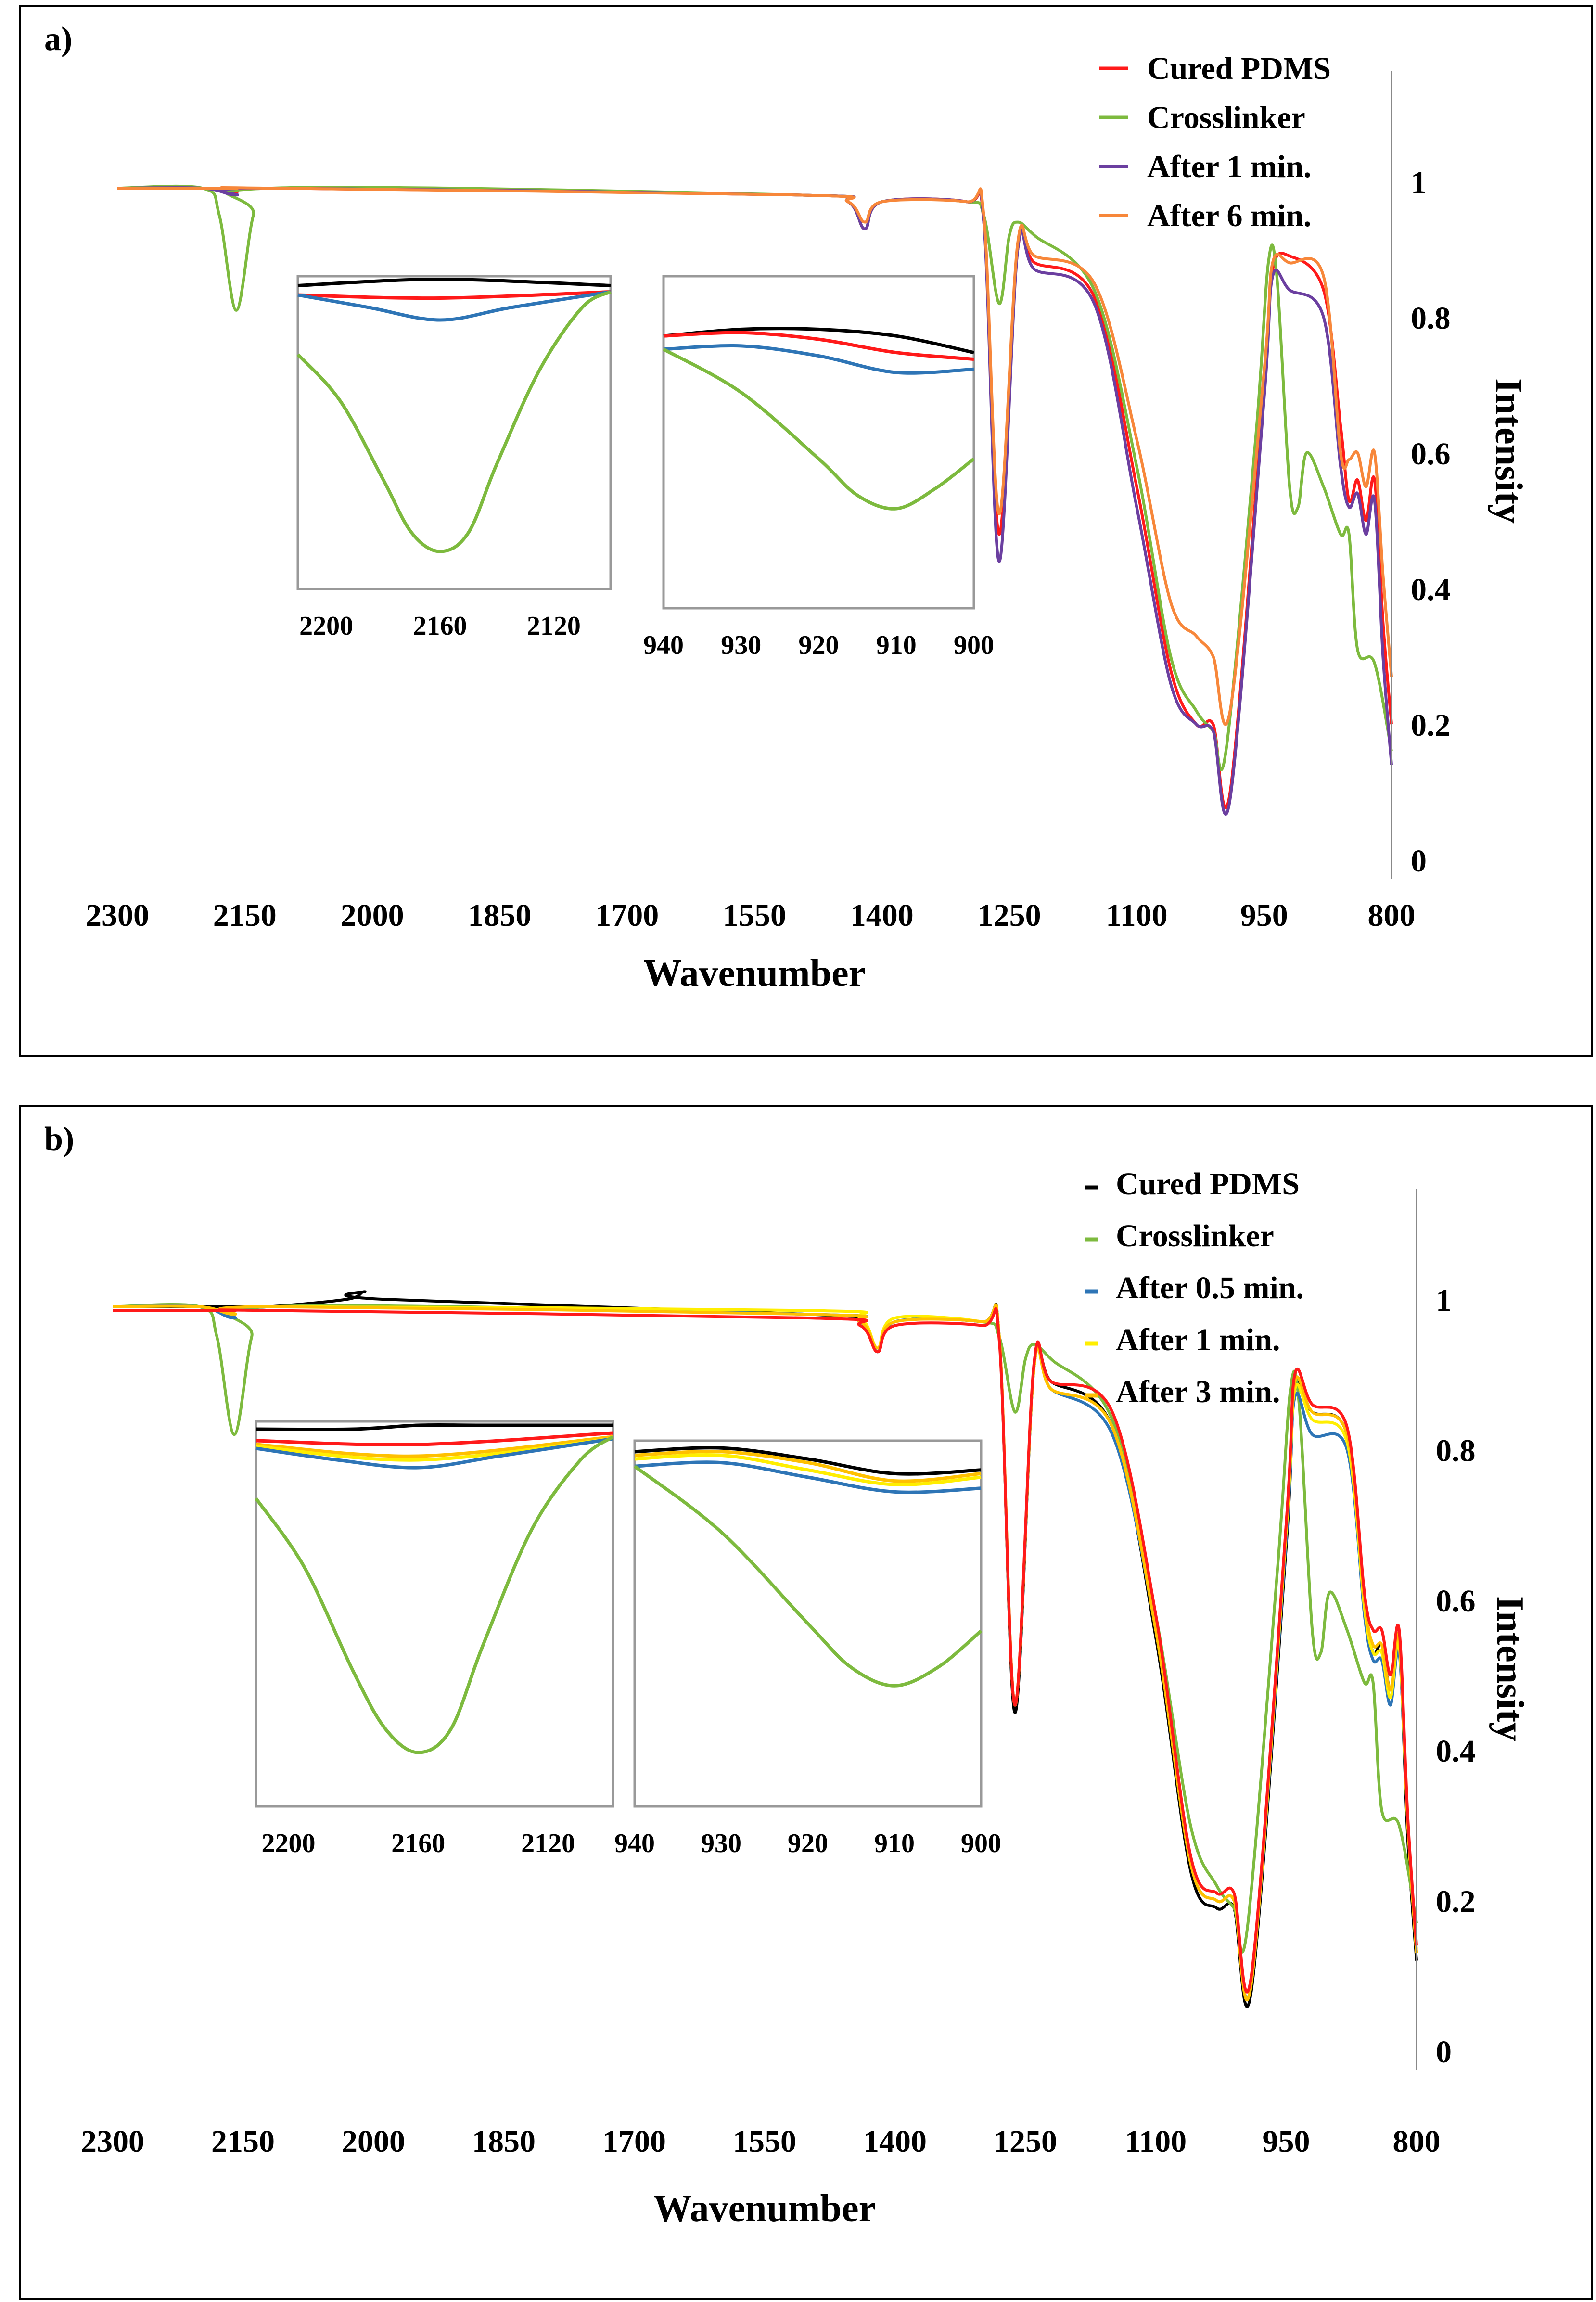 This screenshot has height=2302, width=1596. What do you see at coordinates (1210, 1287) in the screenshot?
I see `legend-entry-2: After 0.5 min.` at bounding box center [1210, 1287].